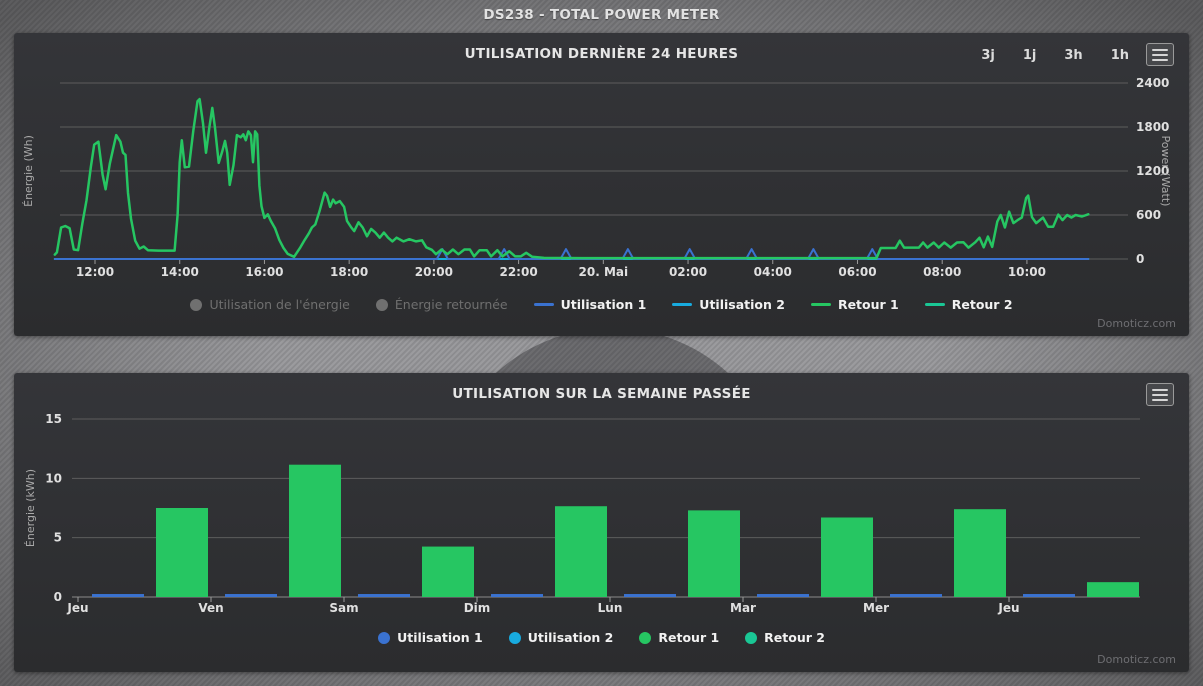  What do you see at coordinates (942, 272) in the screenshot?
I see `x-axis-tick-label: 08:00` at bounding box center [942, 272].